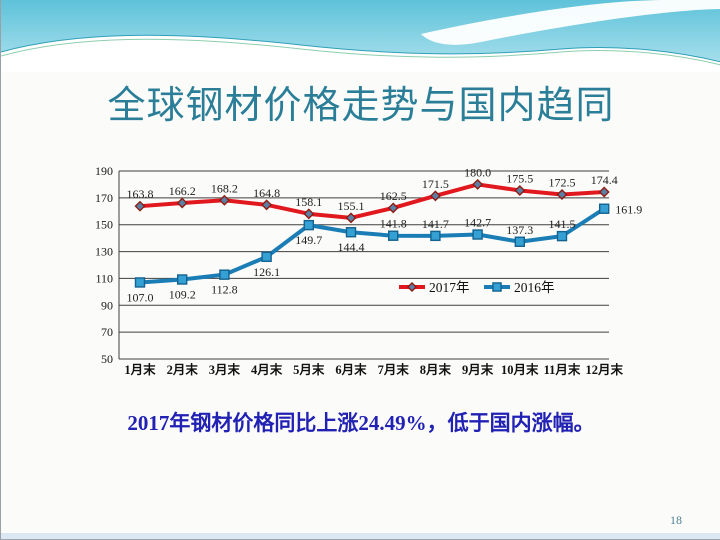  What do you see at coordinates (604, 369) in the screenshot?
I see `x-axis-label: 12月末` at bounding box center [604, 369].